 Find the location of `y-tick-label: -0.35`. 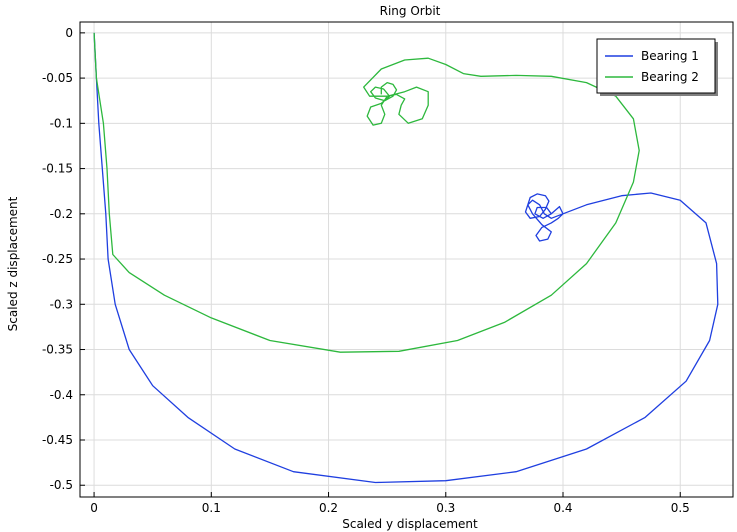

y-tick-label: -0.35 is located at coordinates (57, 350).